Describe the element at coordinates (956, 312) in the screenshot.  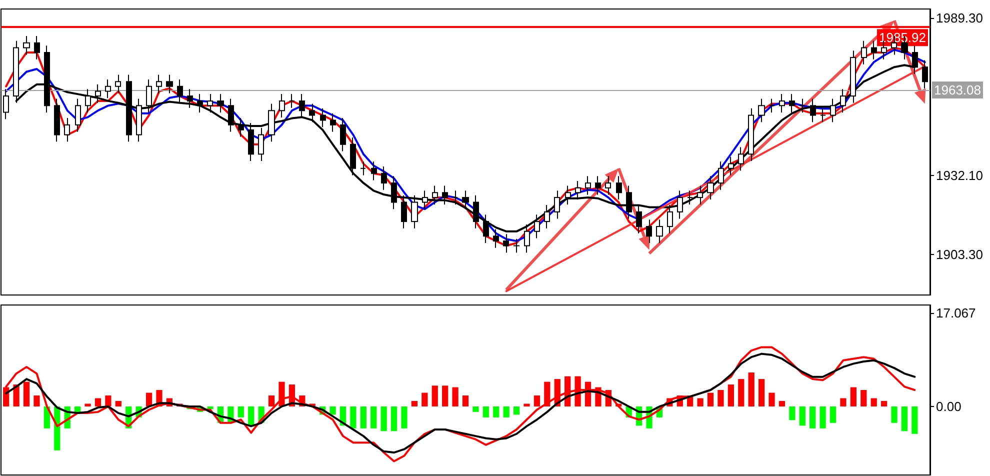
I see `y-tick-label: 17.067` at that location.